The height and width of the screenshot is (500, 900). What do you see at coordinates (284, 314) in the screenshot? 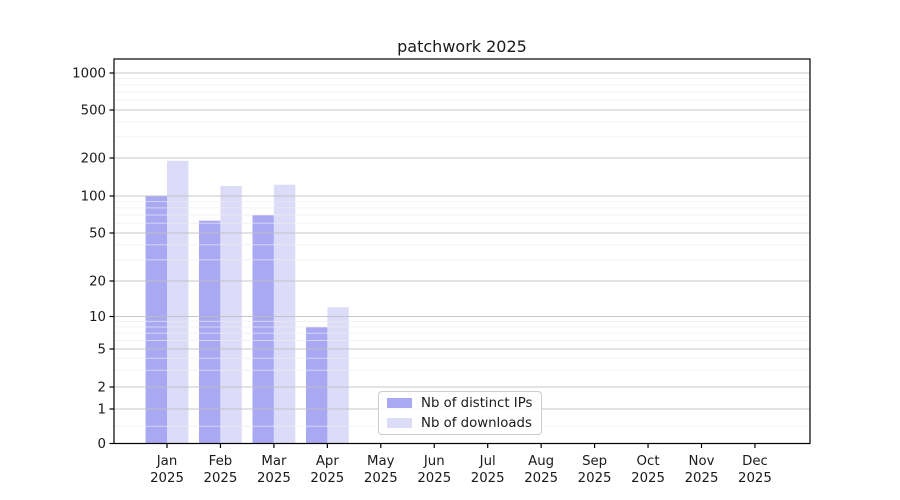
I see `bar-mar-downloads` at bounding box center [284, 314].